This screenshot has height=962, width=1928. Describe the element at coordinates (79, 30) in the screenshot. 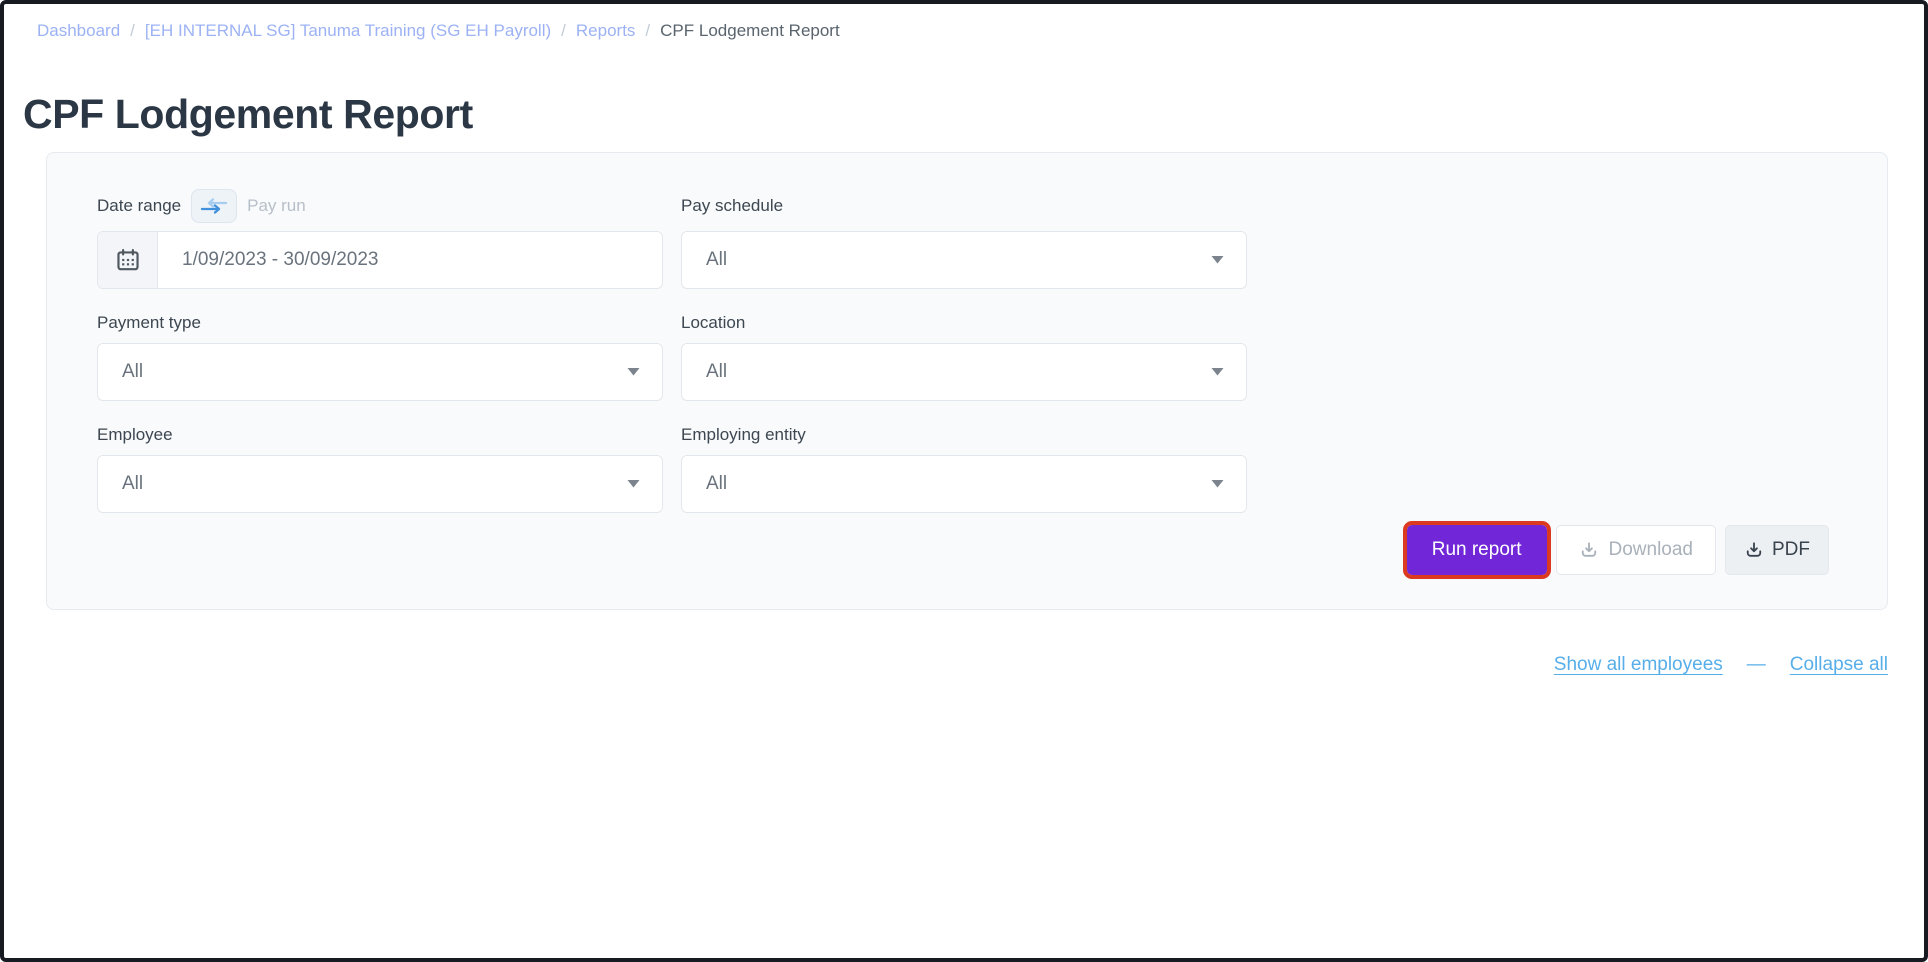

I see `breadcrumb-dashboard: Dashboard` at that location.